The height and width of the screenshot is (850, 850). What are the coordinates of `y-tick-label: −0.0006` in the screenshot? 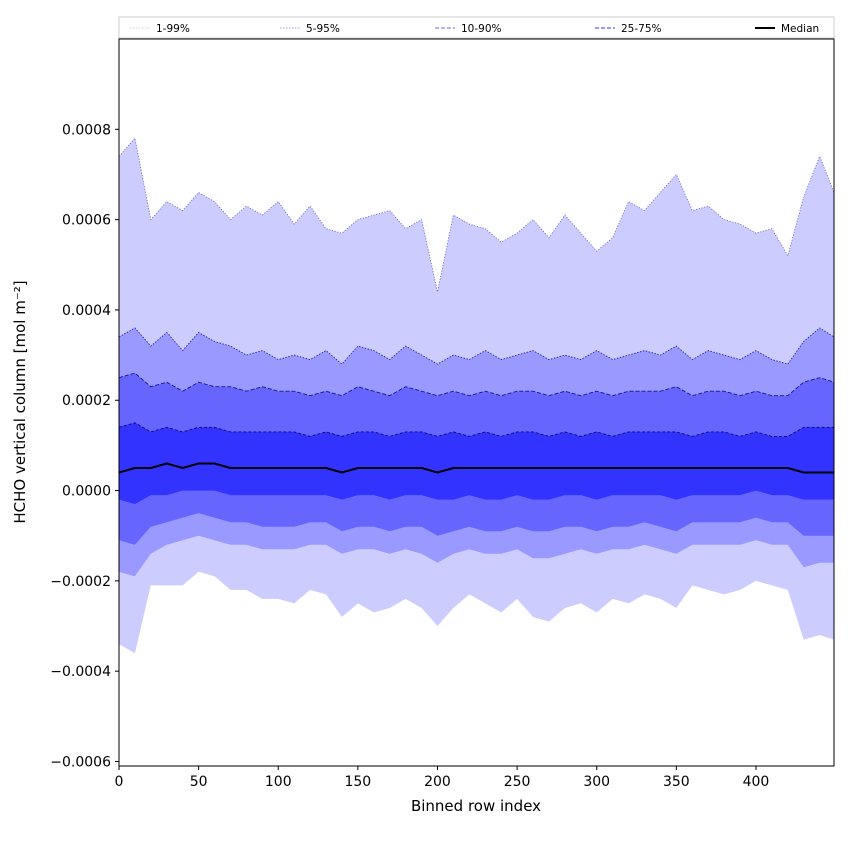 It's located at (80, 762).